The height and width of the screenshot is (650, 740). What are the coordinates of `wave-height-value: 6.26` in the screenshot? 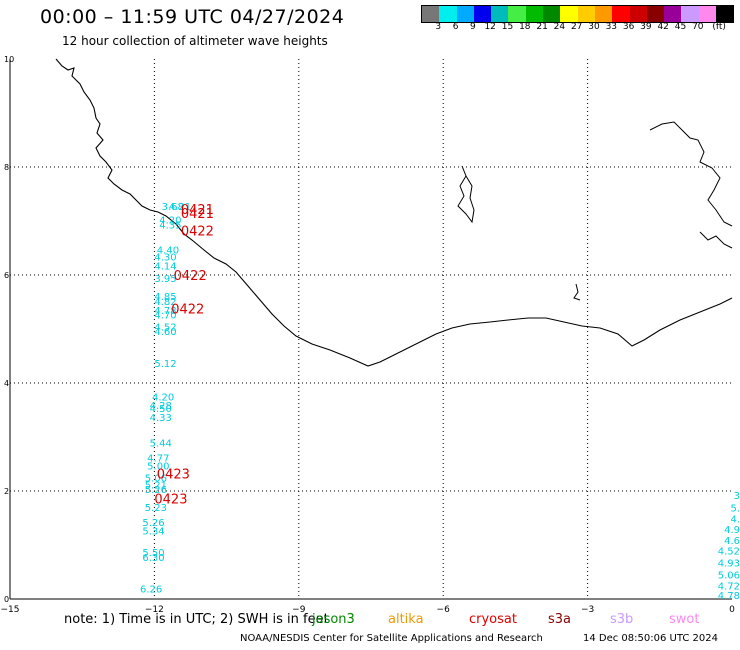 It's located at (151, 590).